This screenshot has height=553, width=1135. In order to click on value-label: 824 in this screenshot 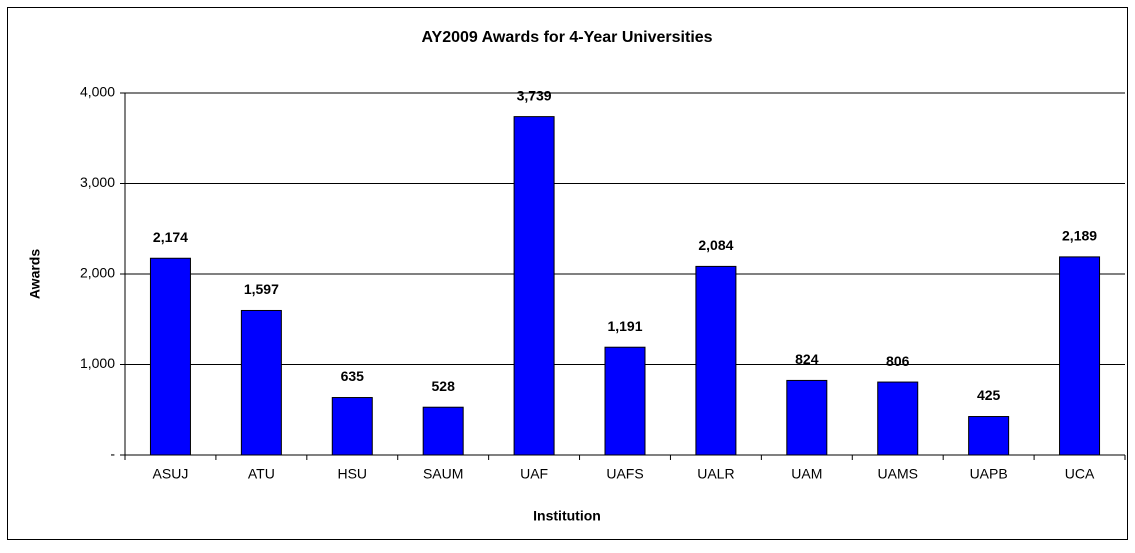, I will do `click(807, 359)`.